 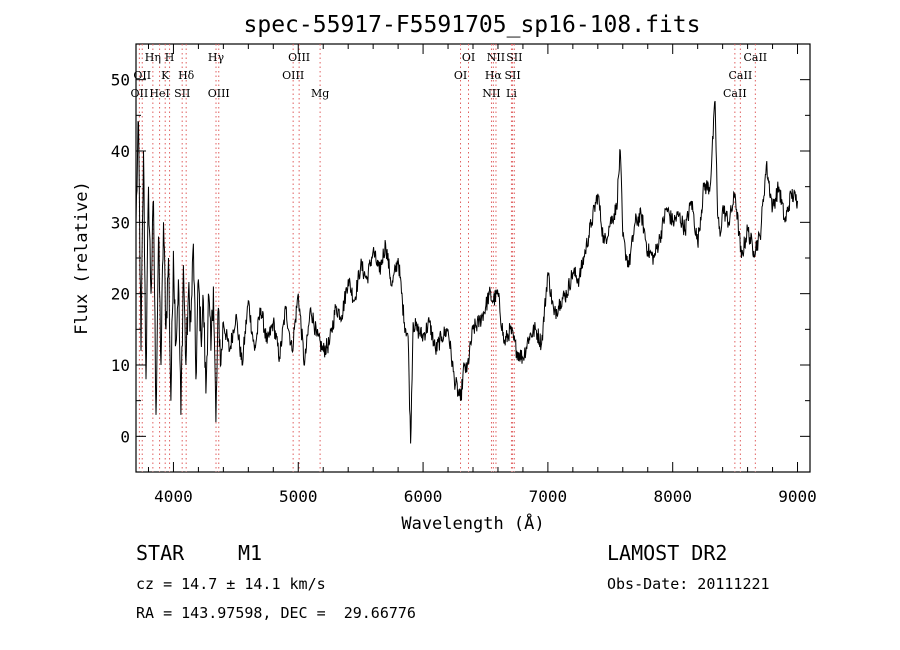 What do you see at coordinates (170, 57) in the screenshot?
I see `line-label-5: H` at bounding box center [170, 57].